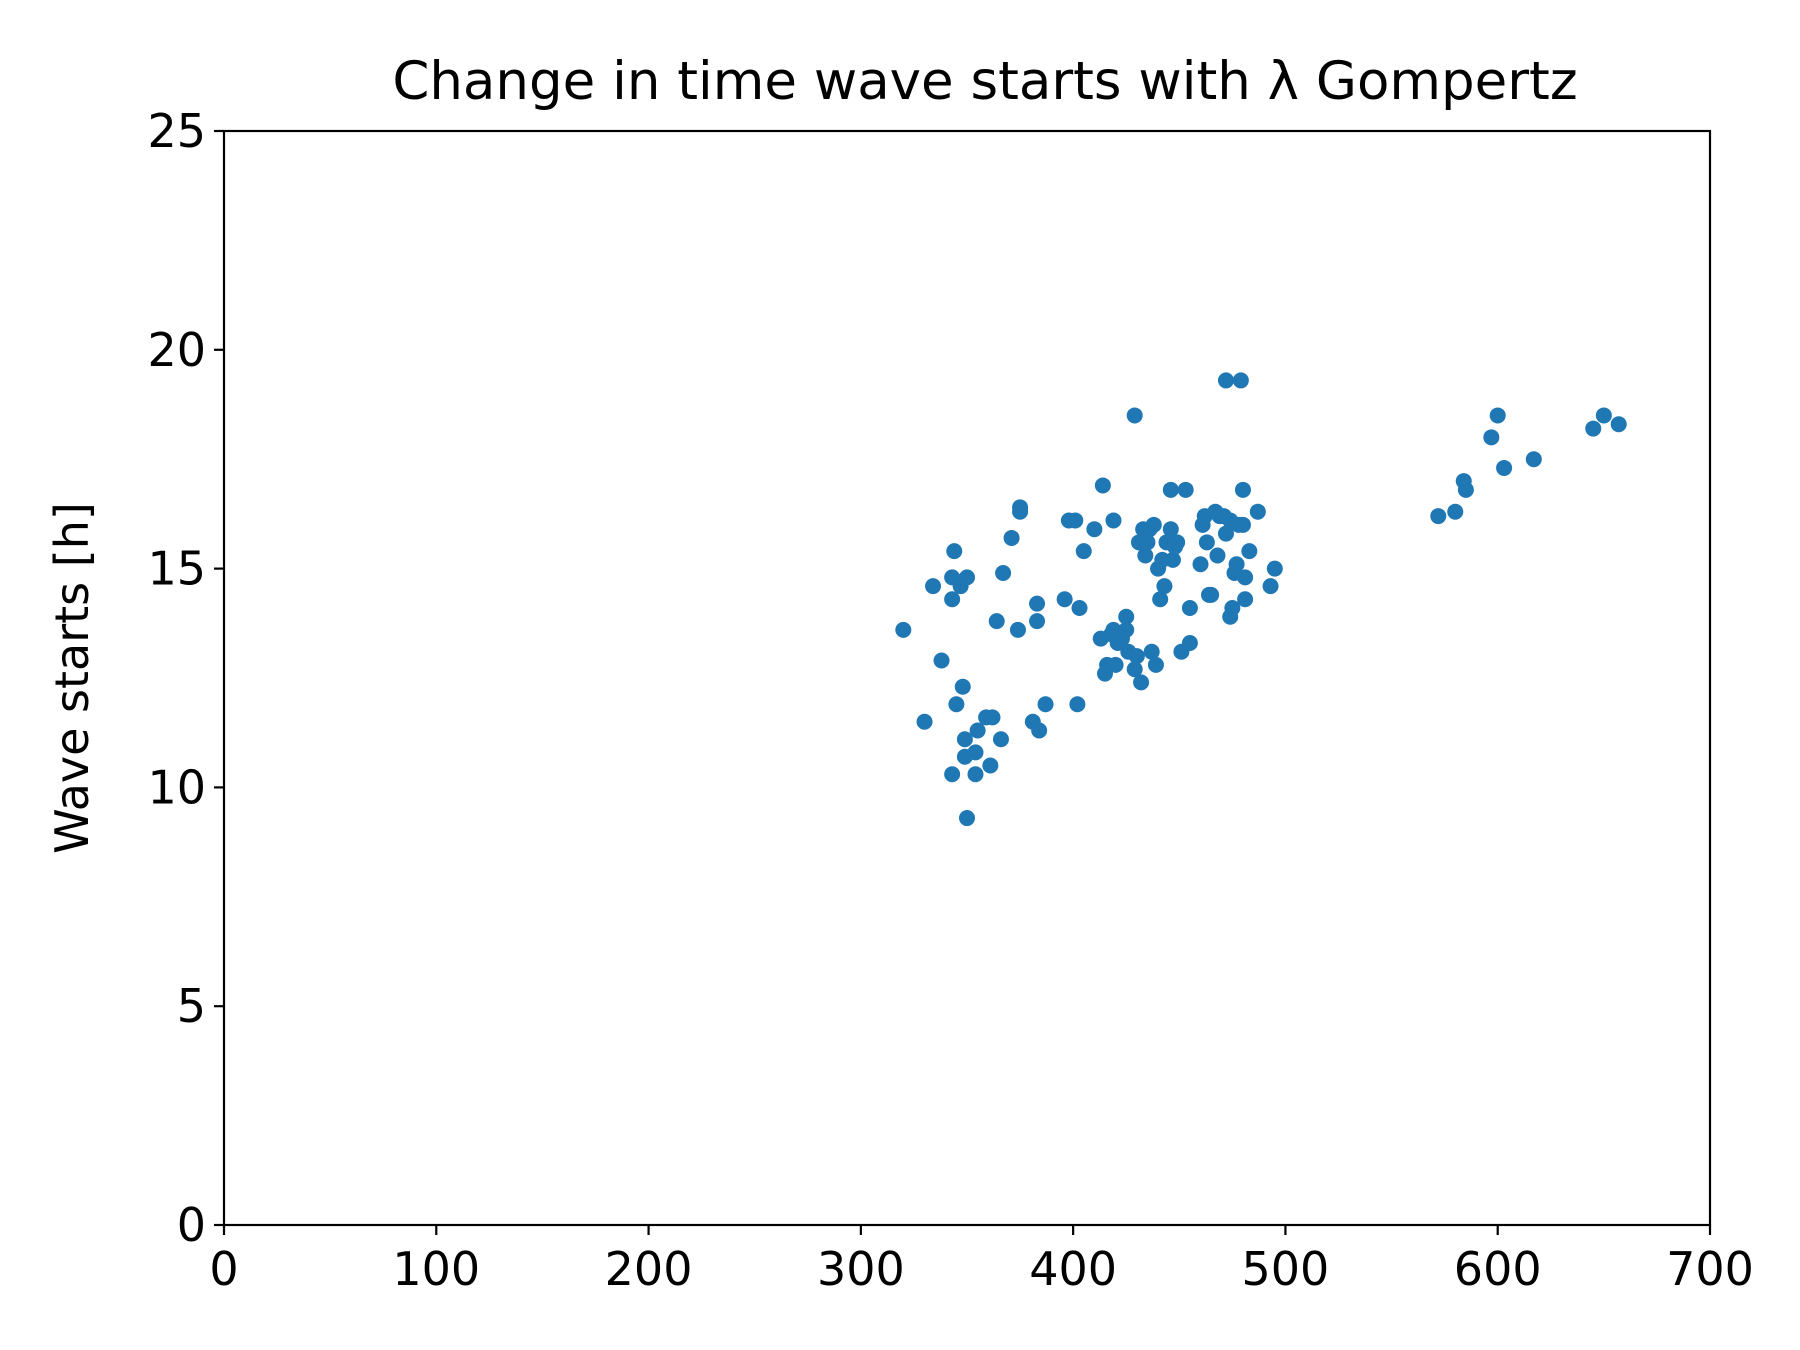  What do you see at coordinates (1710, 1269) in the screenshot?
I see `x-tick-label: 700` at bounding box center [1710, 1269].